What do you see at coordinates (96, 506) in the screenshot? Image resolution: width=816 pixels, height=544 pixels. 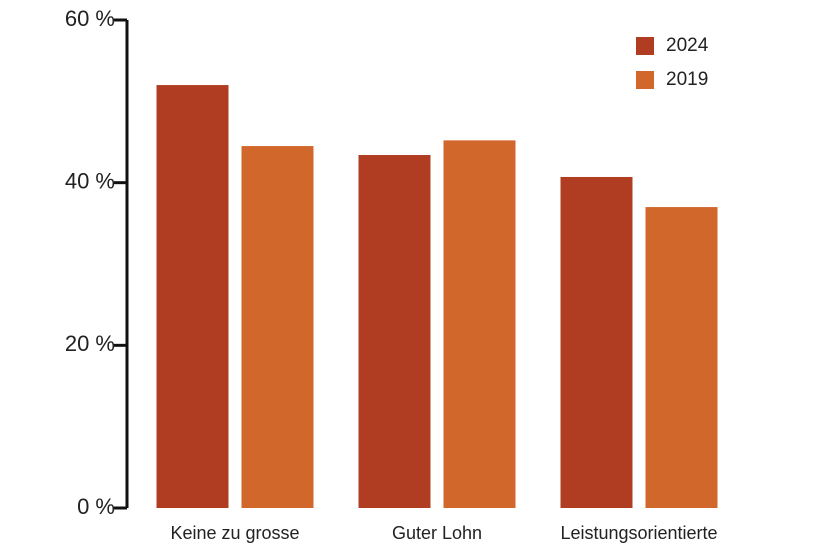 I see `y-tick-label: 0 %` at bounding box center [96, 506].